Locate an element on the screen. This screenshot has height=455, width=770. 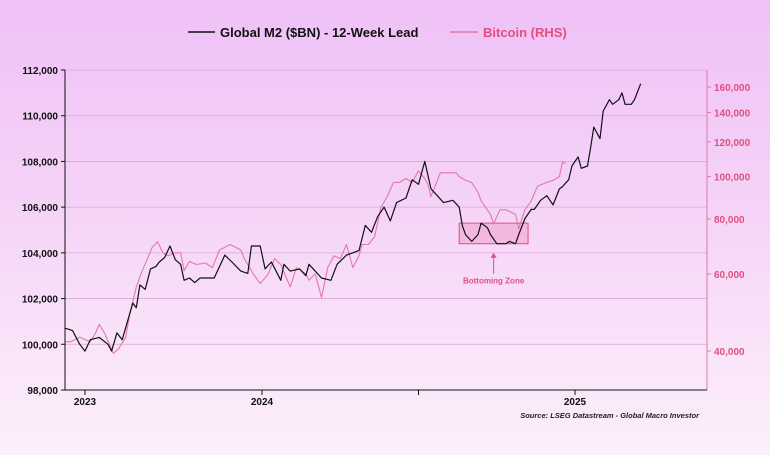
right-tick-label: 100,000 is located at coordinates (732, 178).